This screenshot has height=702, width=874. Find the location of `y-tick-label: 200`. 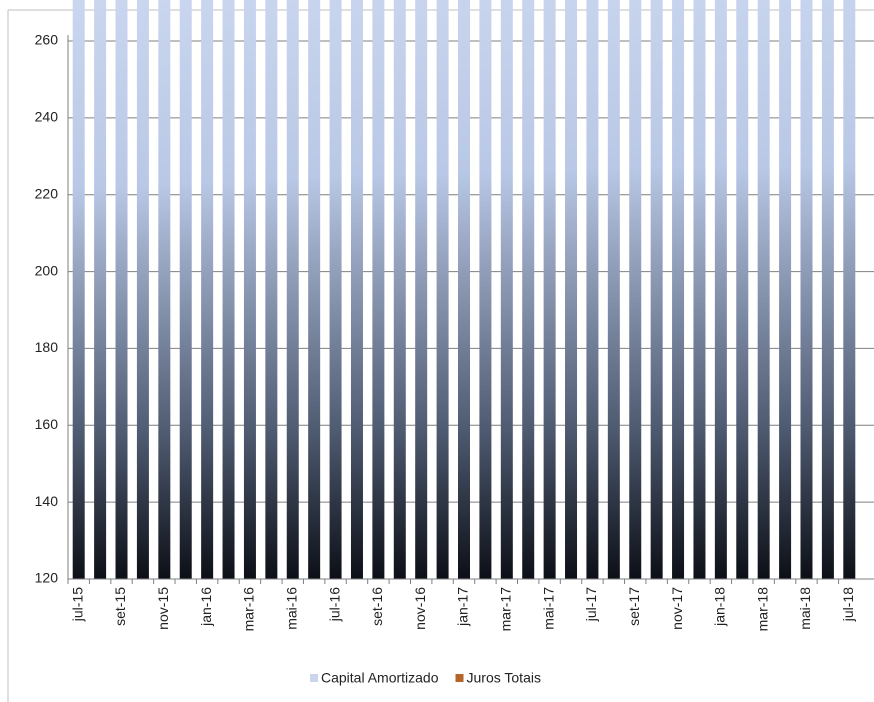

y-tick-label: 200 is located at coordinates (47, 270).